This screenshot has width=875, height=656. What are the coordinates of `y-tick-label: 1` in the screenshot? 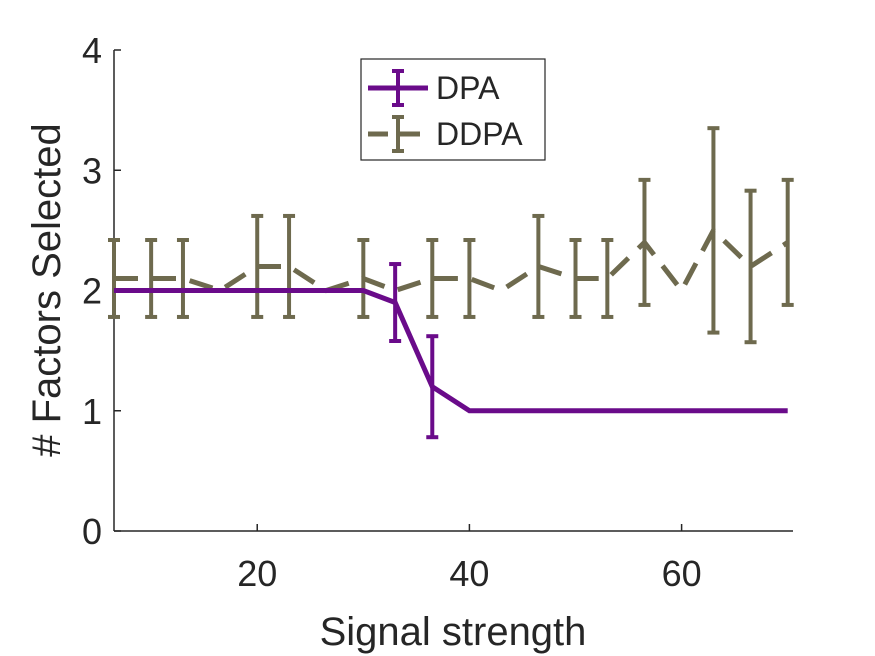 It's located at (92, 411).